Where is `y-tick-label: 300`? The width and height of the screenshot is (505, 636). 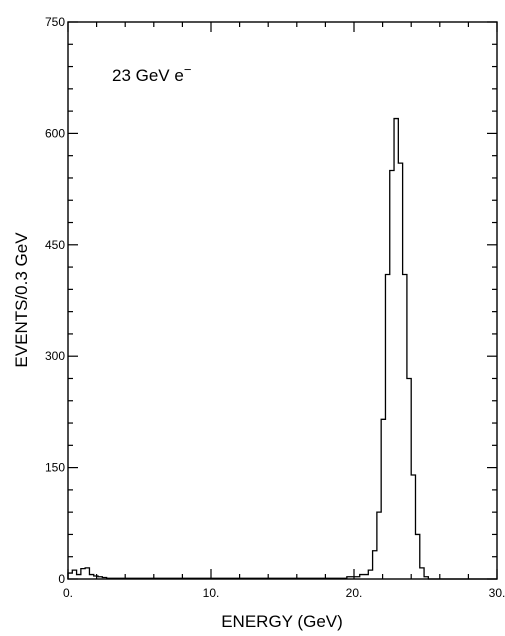 y-tick-label: 300 is located at coordinates (55, 356).